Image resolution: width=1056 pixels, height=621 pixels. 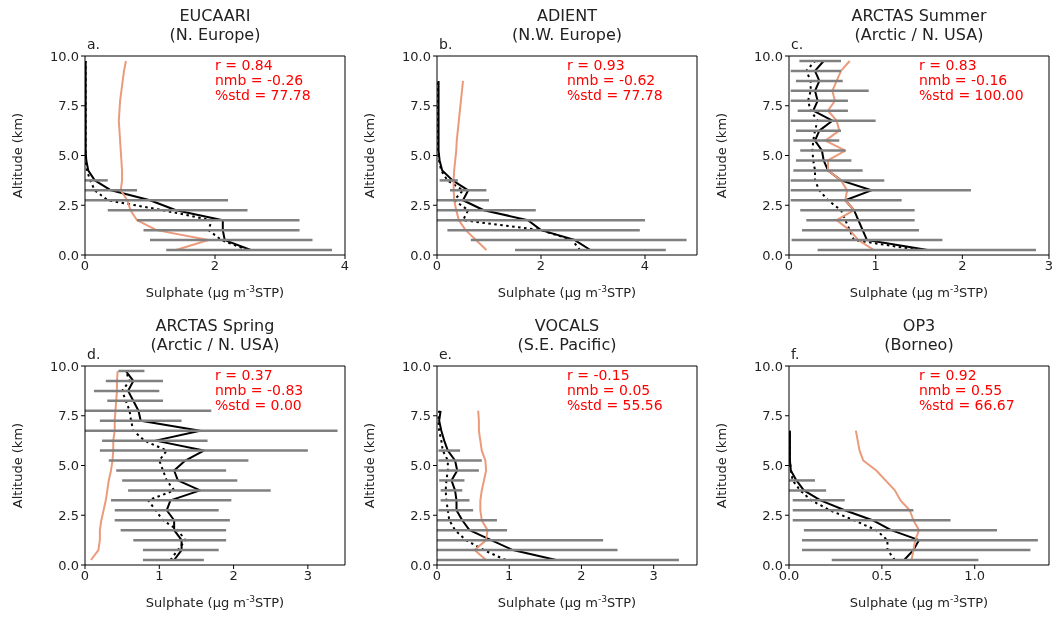 I want to click on chart-title: ARCTAS Spring, so click(x=215, y=325).